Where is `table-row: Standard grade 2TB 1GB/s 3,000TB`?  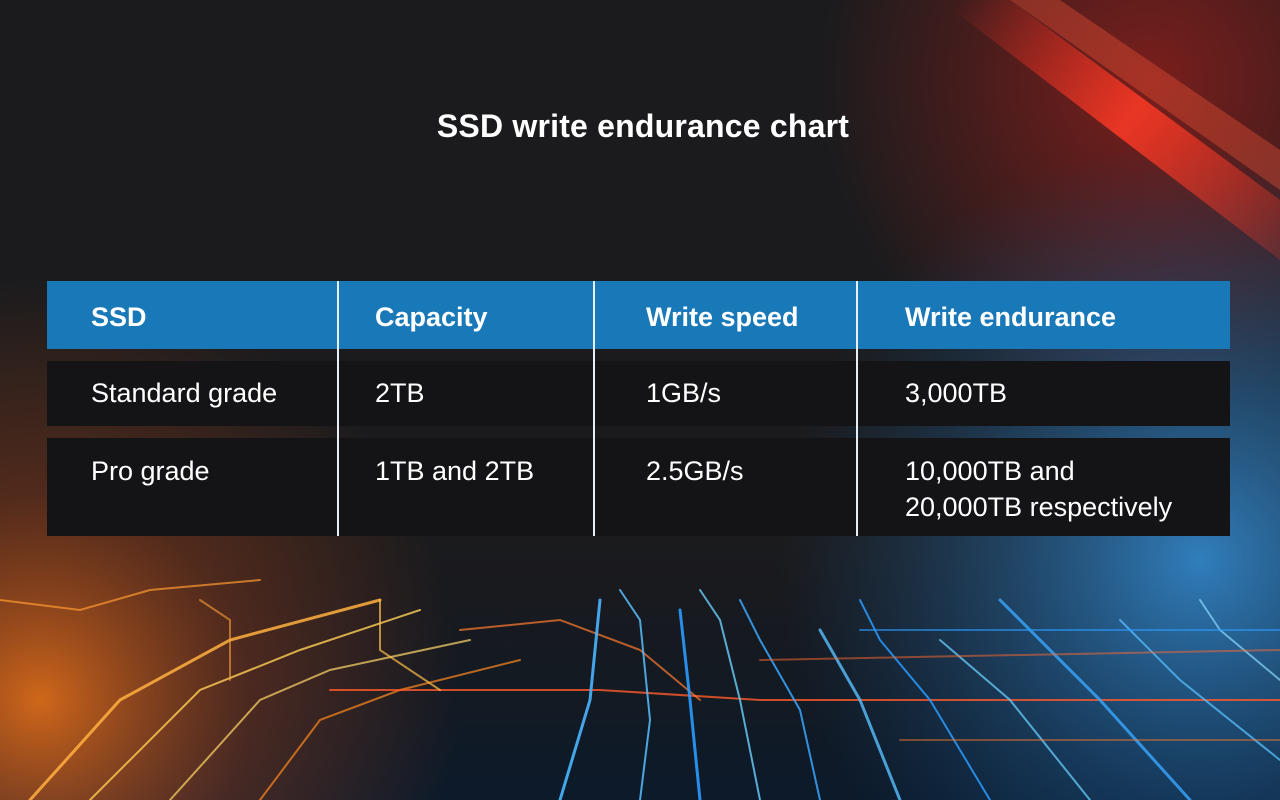
table-row: Standard grade 2TB 1GB/s 3,000TB is located at coordinates (638, 393).